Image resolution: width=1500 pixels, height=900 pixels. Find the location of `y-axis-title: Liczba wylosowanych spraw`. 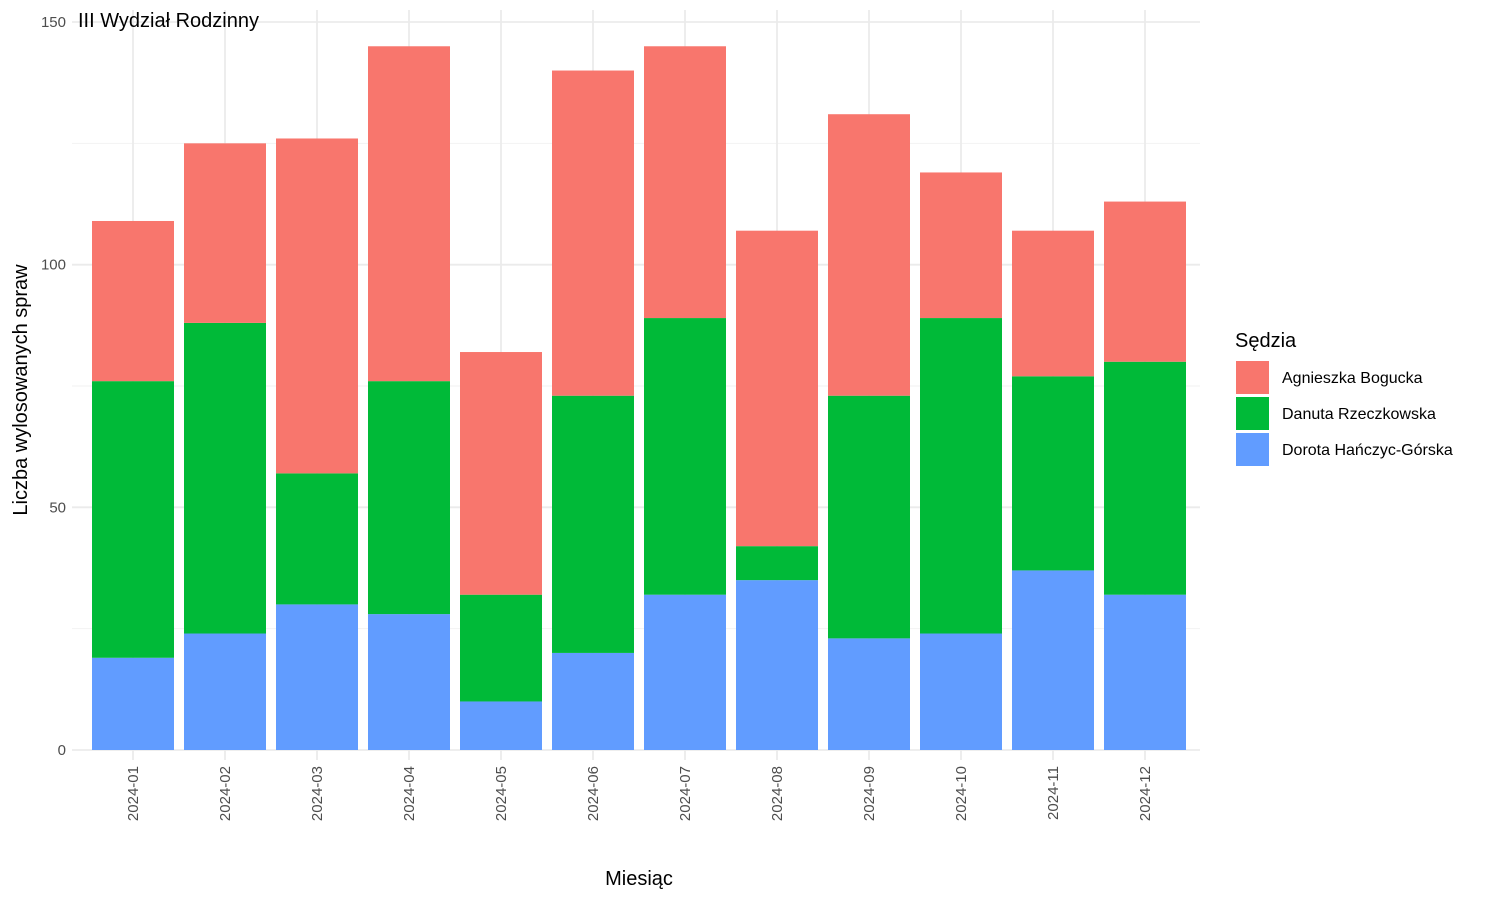

y-axis-title: Liczba wylosowanych spraw is located at coordinates (21, 390).